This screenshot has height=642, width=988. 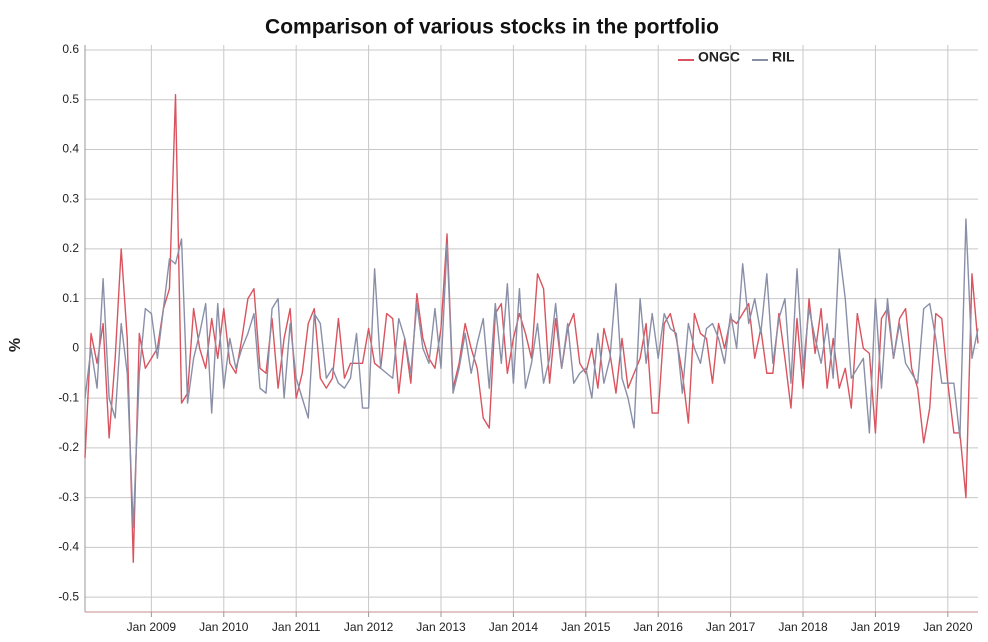 I want to click on x-tick-label: Jan 2012, so click(x=369, y=627).